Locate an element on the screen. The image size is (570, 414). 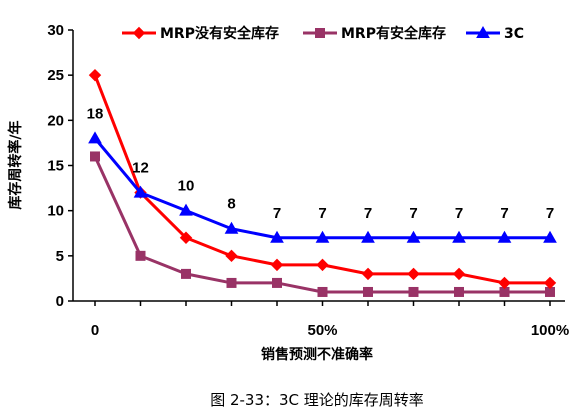
x-axis-title: 销售预测不准确率 is located at coordinates (317, 354).